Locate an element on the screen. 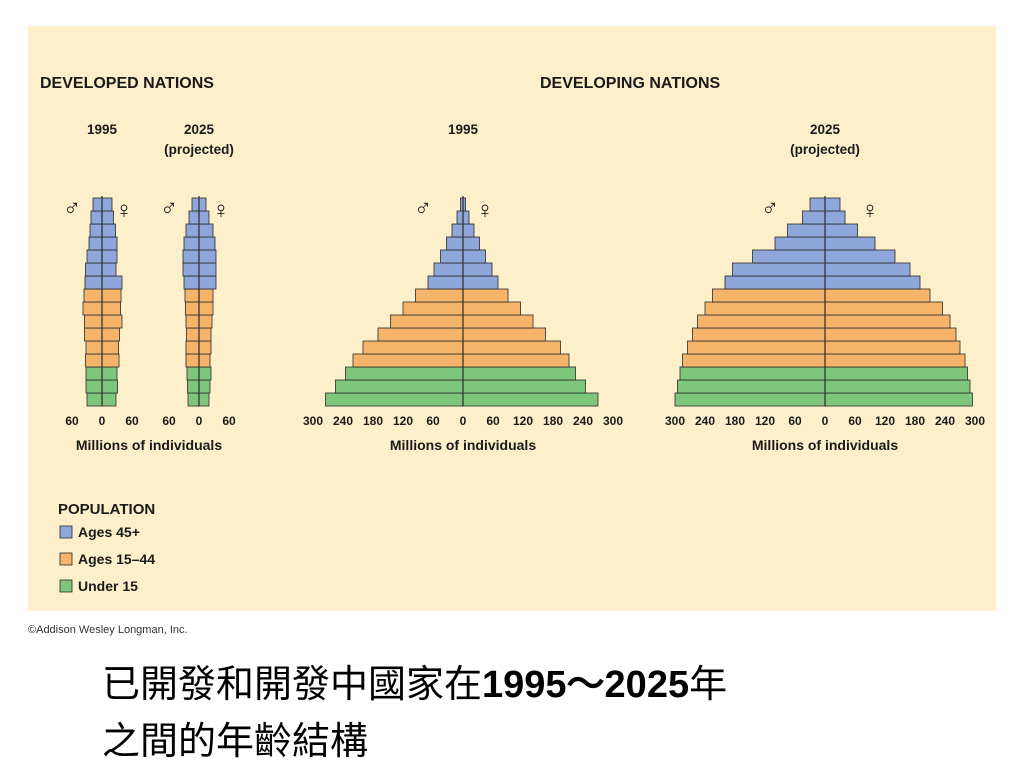 The image size is (1024, 769). x-axis-label: Millions of individuals is located at coordinates (463, 445).